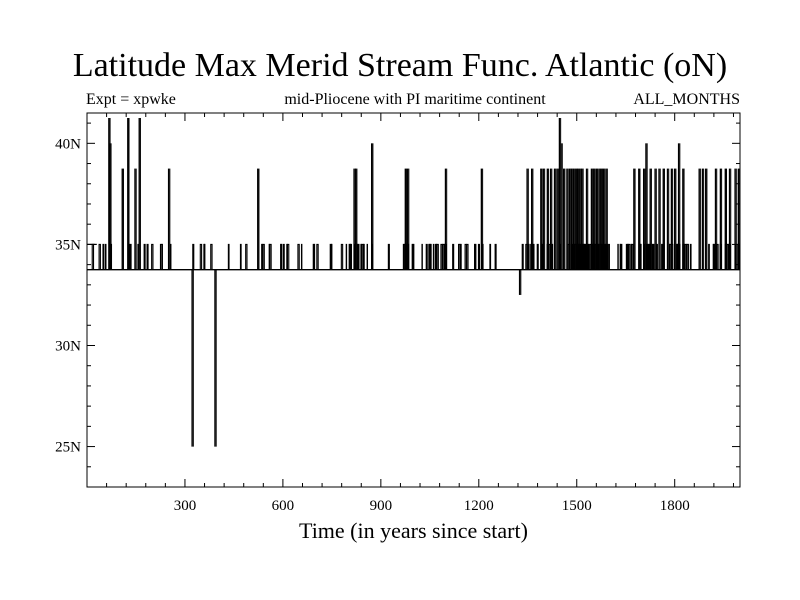  I want to click on x-tick-label: 300, so click(185, 506).